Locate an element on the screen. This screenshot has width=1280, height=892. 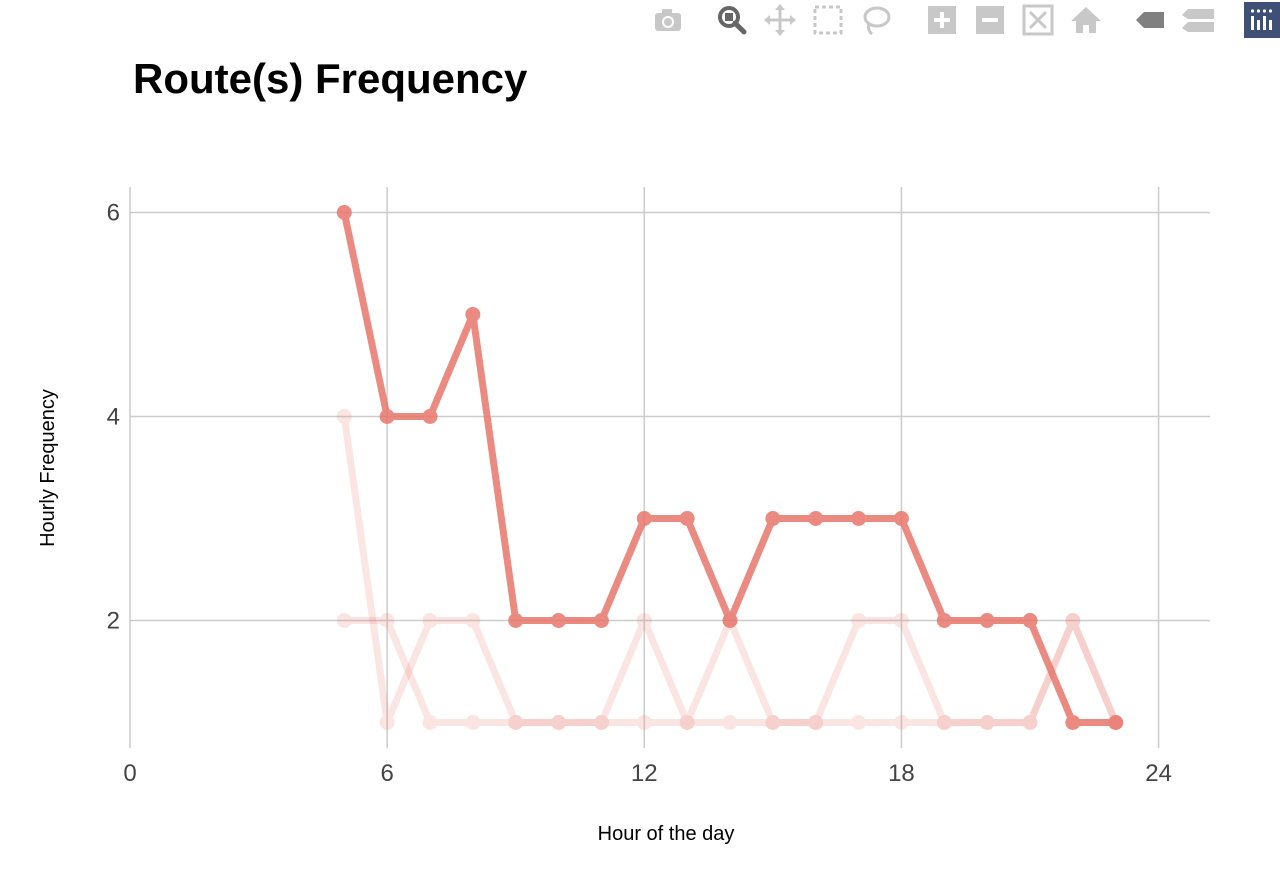
plotly-logo-icon is located at coordinates (1262, 20).